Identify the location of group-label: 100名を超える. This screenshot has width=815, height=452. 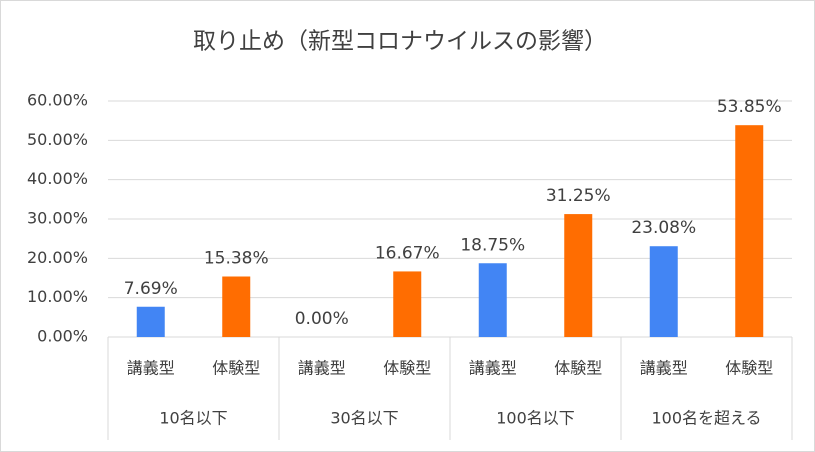
(706, 418).